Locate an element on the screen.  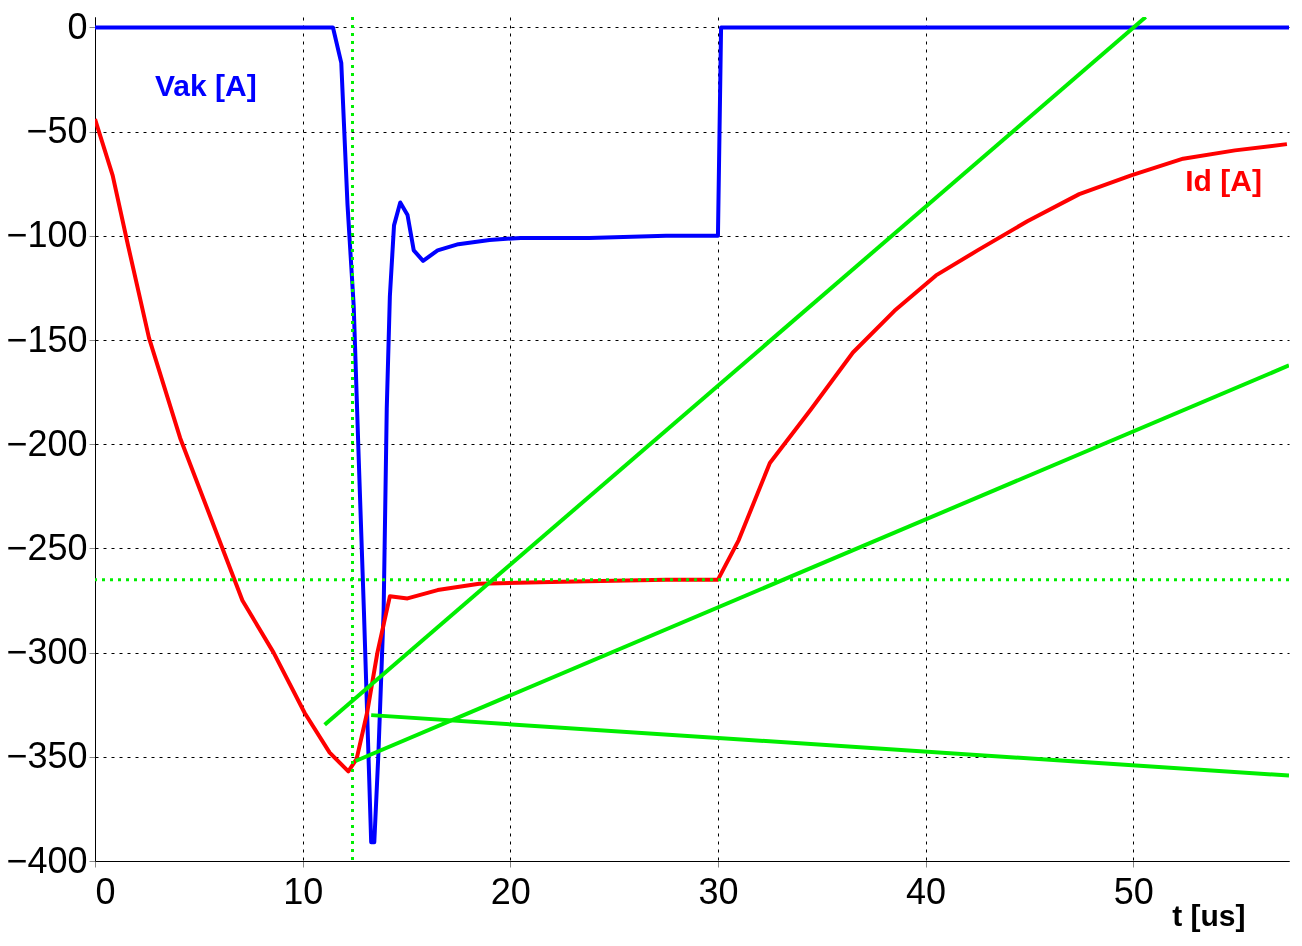
y-tick-label: −100 is located at coordinates (47, 235).